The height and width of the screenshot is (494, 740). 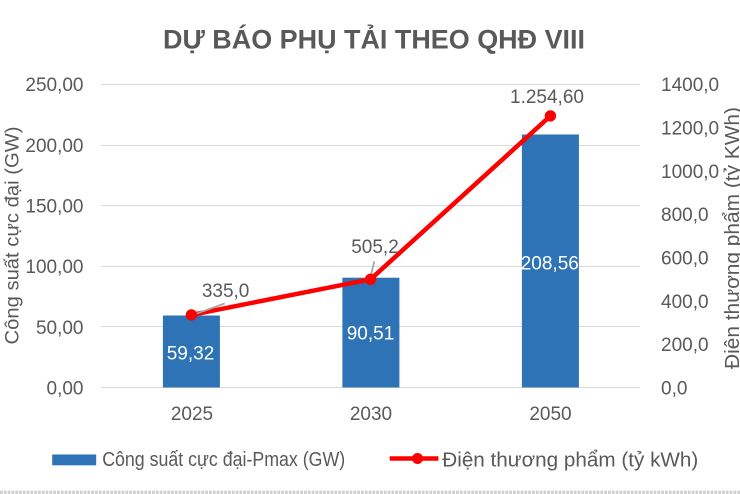 What do you see at coordinates (65, 389) in the screenshot?
I see `svg-text: 0,00` at bounding box center [65, 389].